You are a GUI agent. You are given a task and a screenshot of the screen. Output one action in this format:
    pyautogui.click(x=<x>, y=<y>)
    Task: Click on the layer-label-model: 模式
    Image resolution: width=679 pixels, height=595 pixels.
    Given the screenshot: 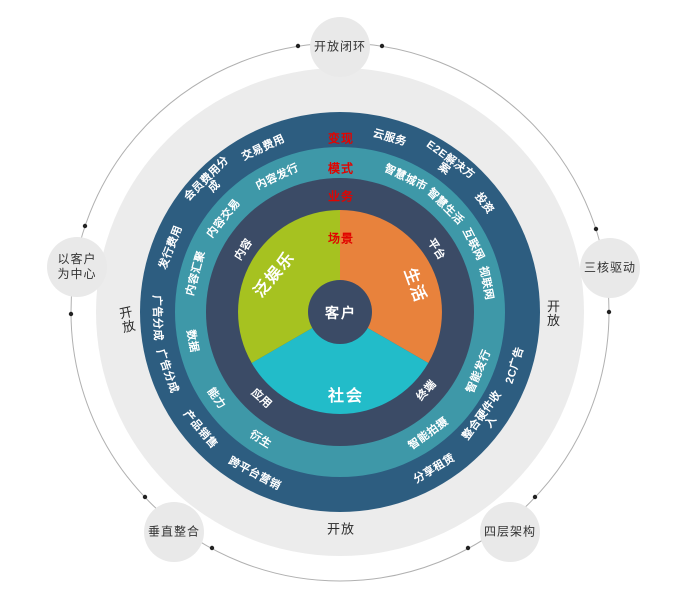 What is the action you would take?
    pyautogui.click(x=341, y=168)
    